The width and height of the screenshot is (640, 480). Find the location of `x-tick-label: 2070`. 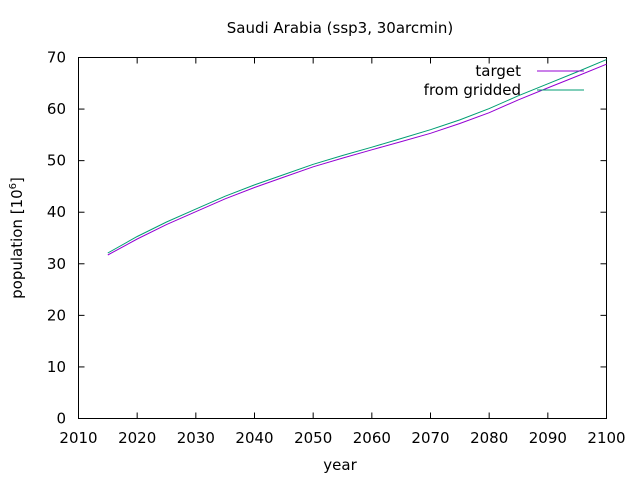

x-tick-label: 2070 is located at coordinates (430, 438).